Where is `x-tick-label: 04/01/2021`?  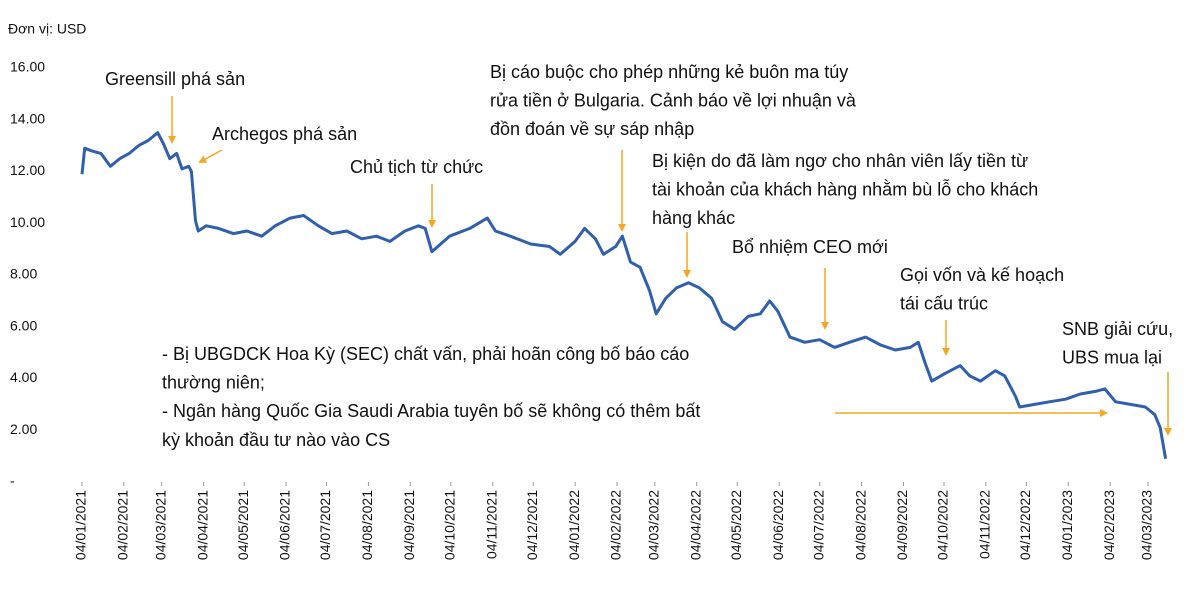
x-tick-label: 04/01/2021 is located at coordinates (81, 525).